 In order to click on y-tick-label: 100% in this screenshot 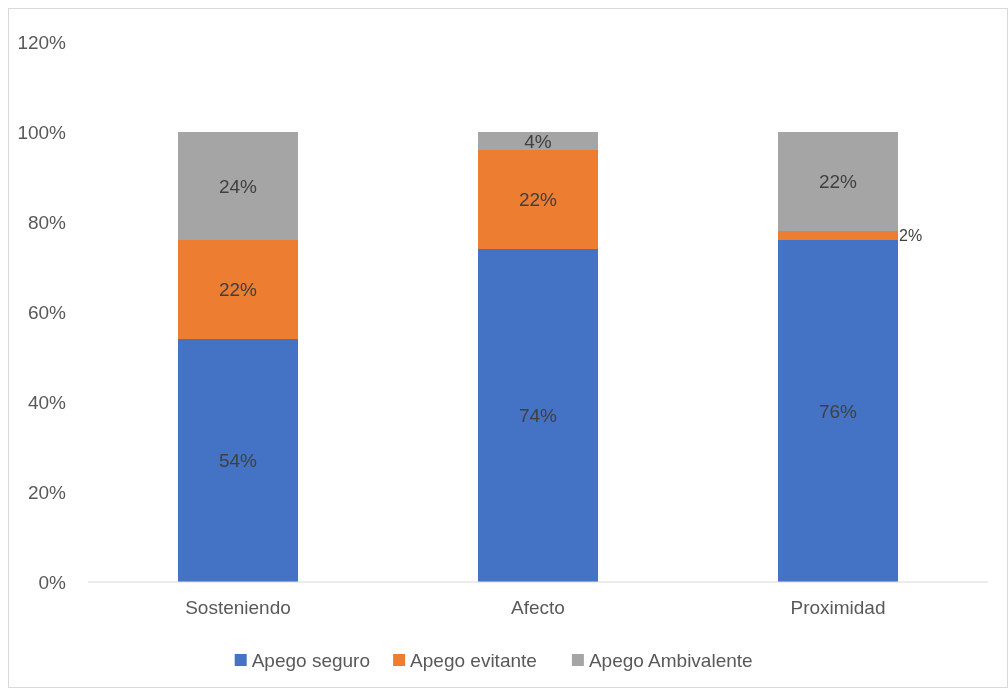, I will do `click(42, 132)`.